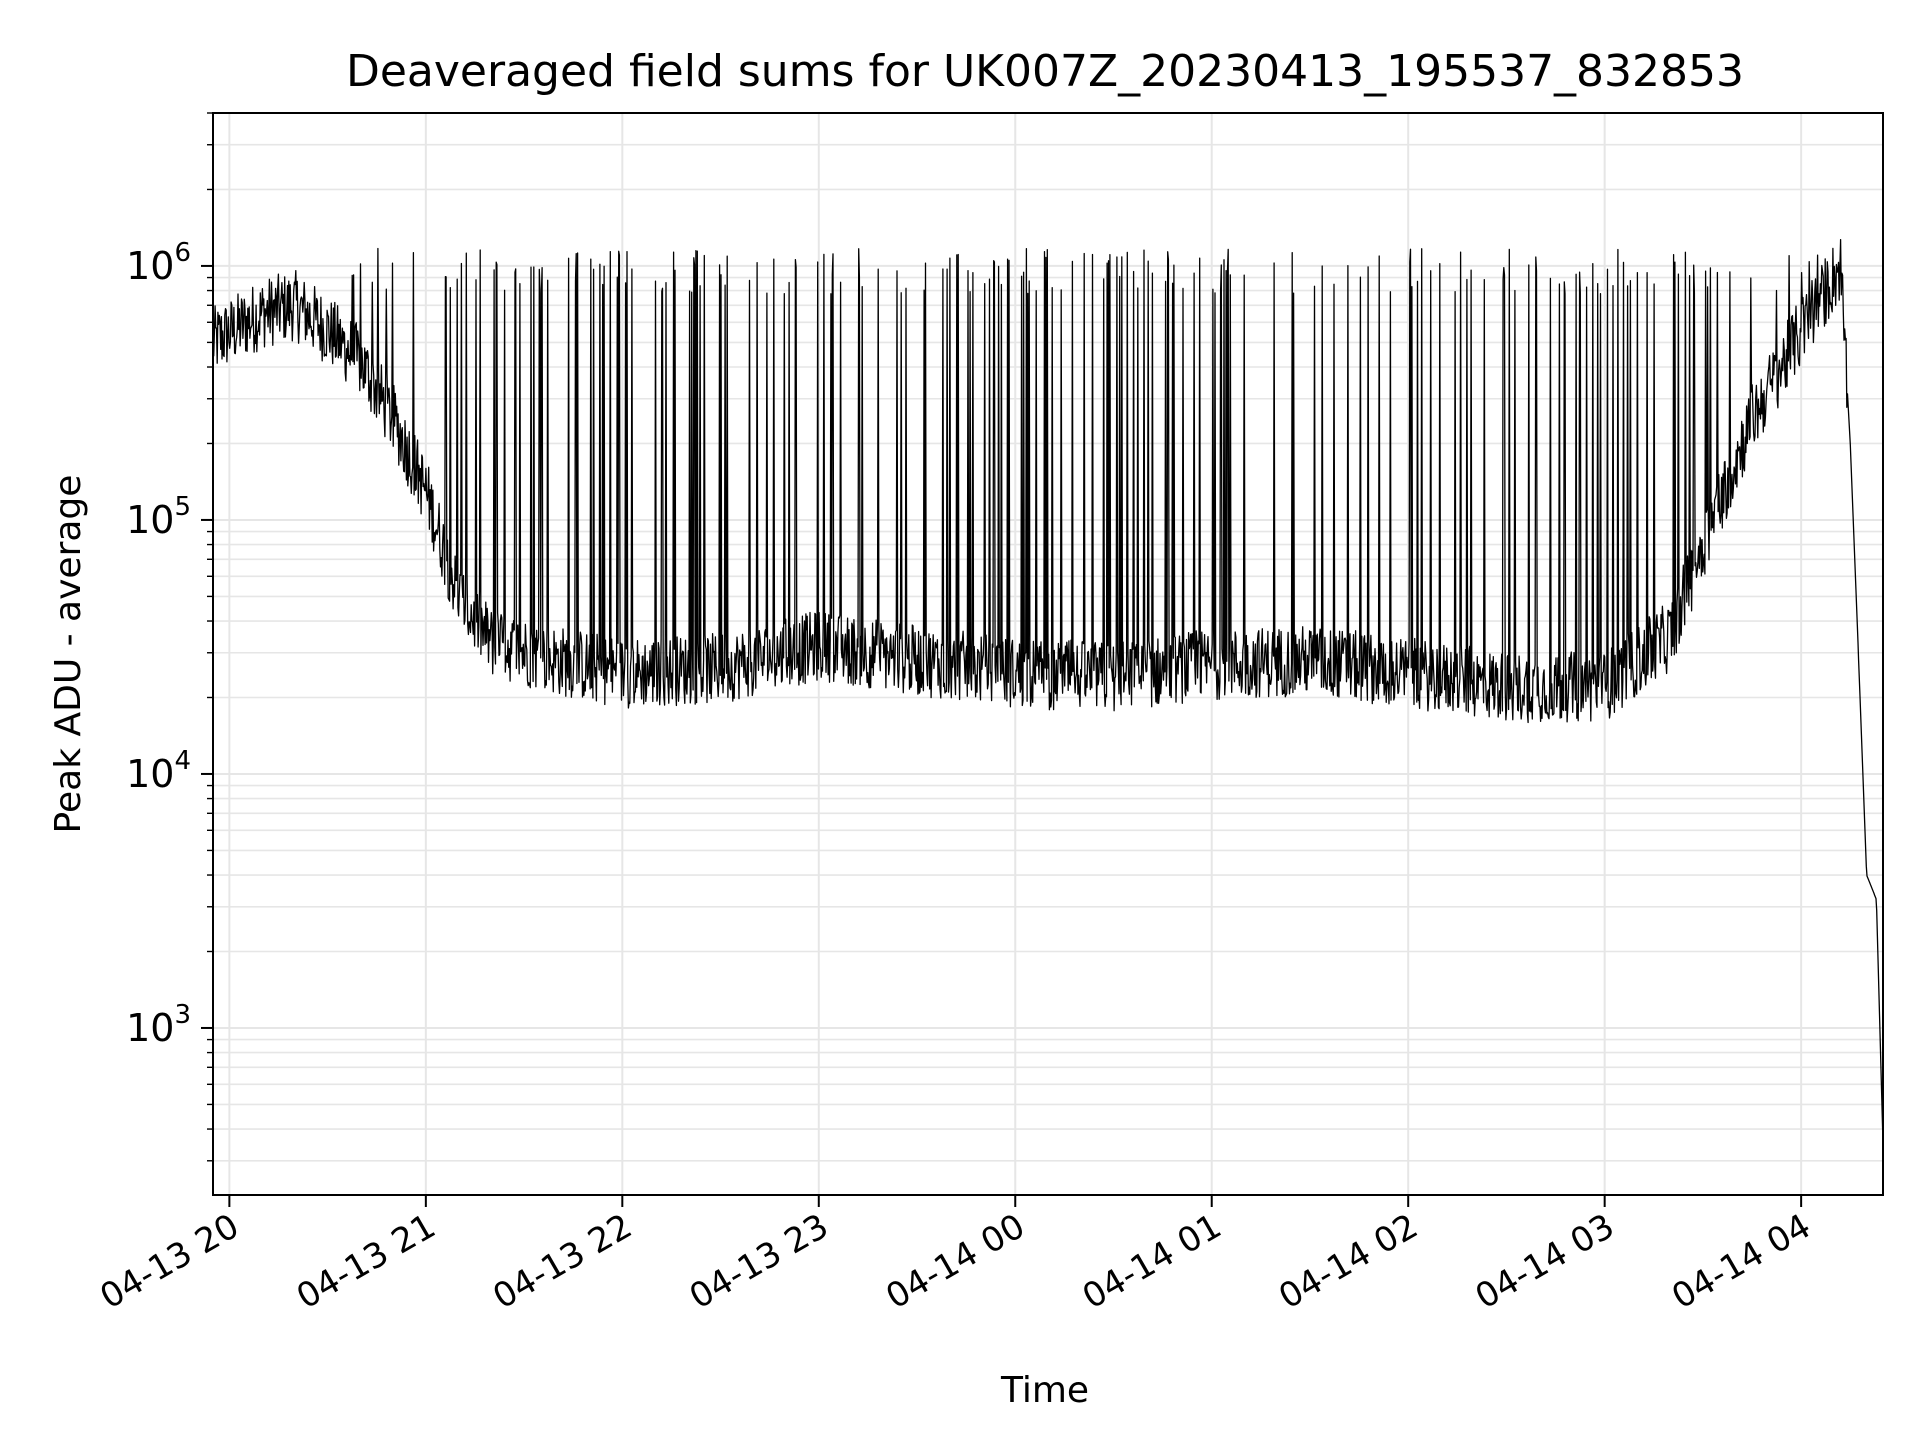 Image resolution: width=1920 pixels, height=1440 pixels. What do you see at coordinates (169, 637) in the screenshot?
I see `y-axis: 10³ 10⁴ 10⁵ 10⁶` at bounding box center [169, 637].